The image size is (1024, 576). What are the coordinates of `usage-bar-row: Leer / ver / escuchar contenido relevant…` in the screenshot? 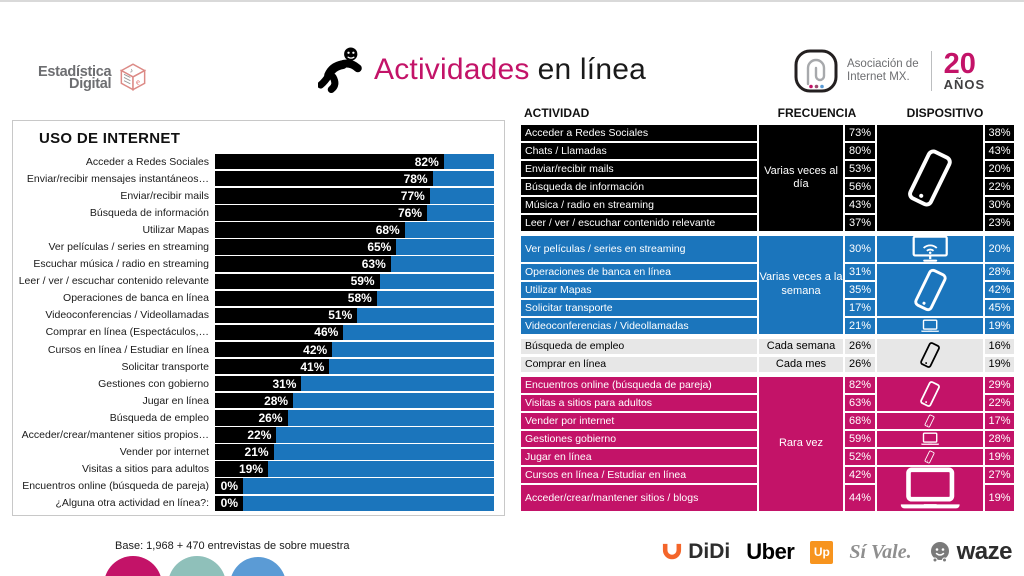 It's located at (256, 281).